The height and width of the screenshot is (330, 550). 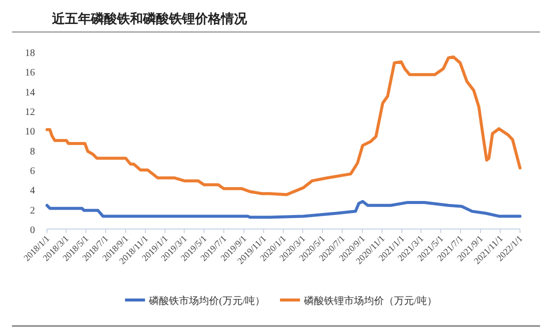 What do you see at coordinates (32, 210) in the screenshot?
I see `y-tick-label: 2` at bounding box center [32, 210].